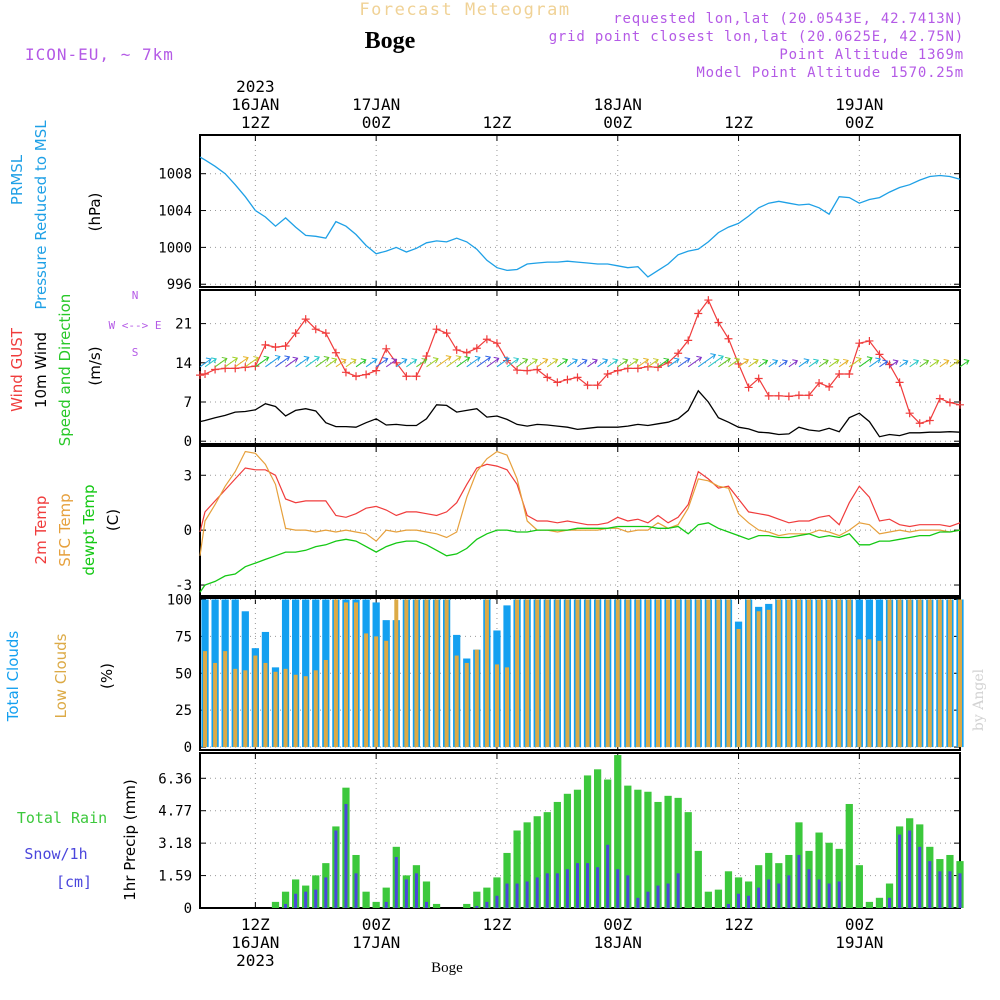 The image size is (1000, 1000). I want to click on pressure-line, so click(580, 217).